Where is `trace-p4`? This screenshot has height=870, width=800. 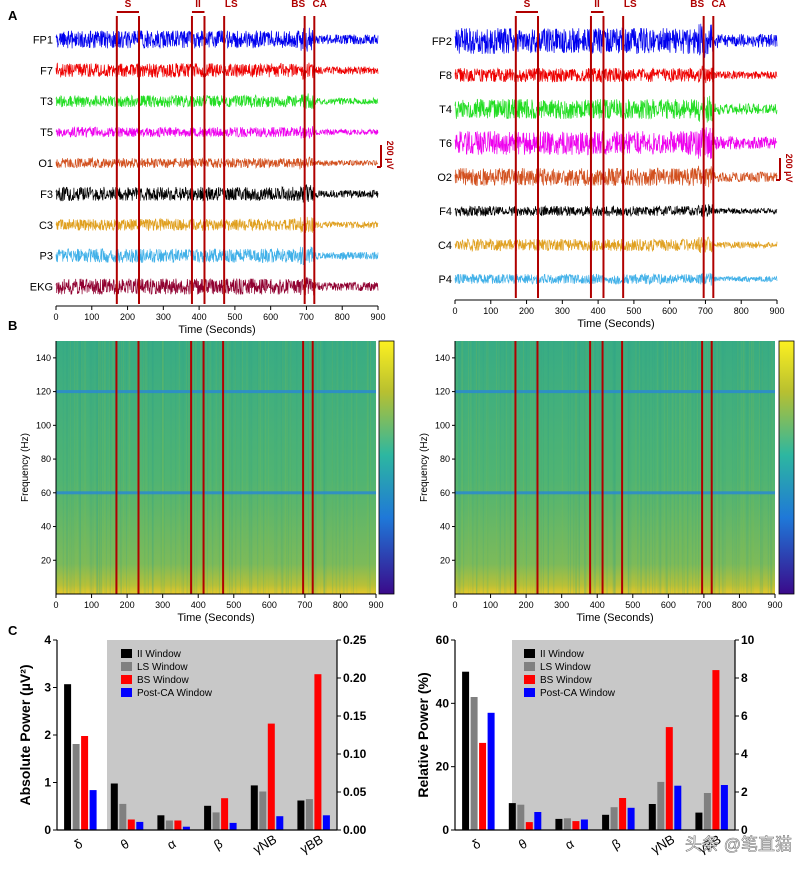
trace-p4 is located at coordinates (616, 279).